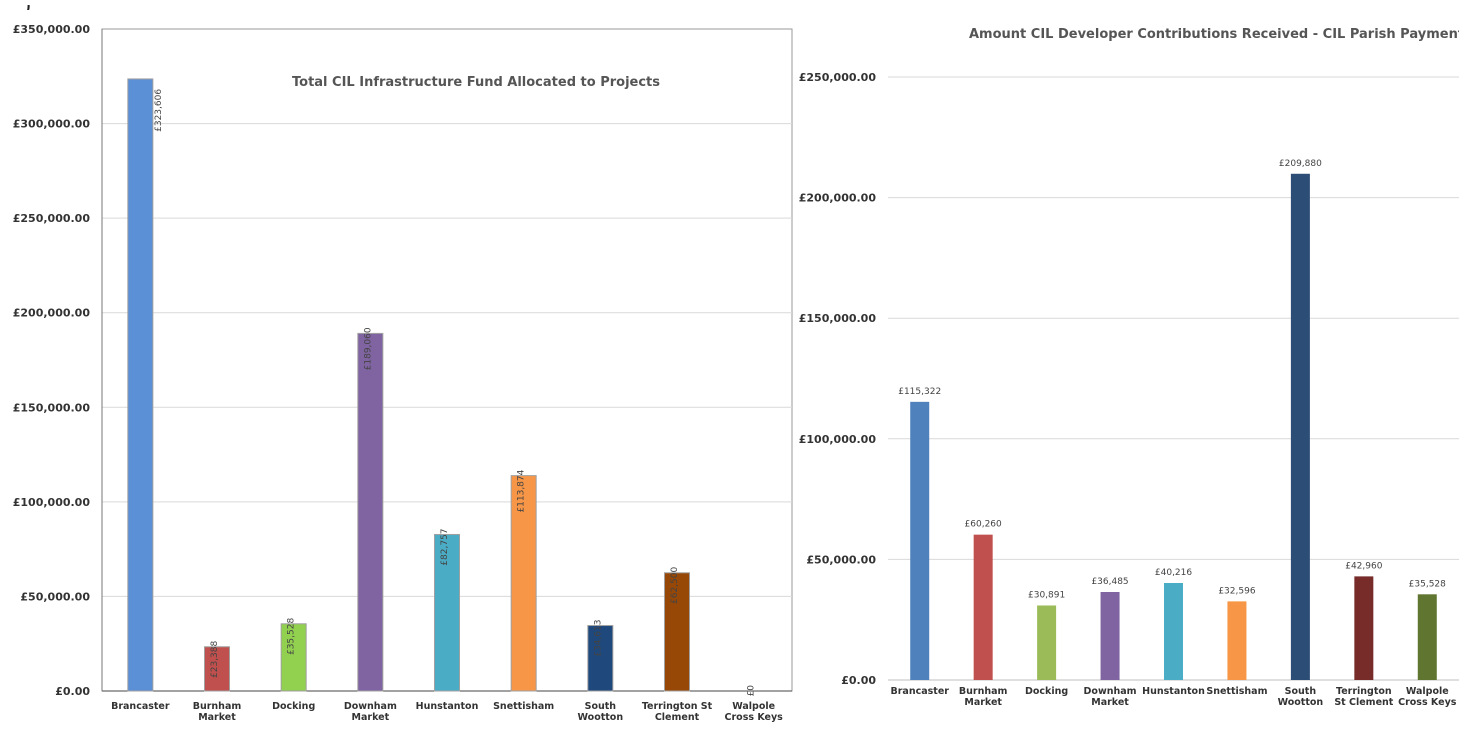 Image resolution: width=1459 pixels, height=731 pixels. I want to click on category-label-terrington-st-clement: St Clement, so click(1363, 702).